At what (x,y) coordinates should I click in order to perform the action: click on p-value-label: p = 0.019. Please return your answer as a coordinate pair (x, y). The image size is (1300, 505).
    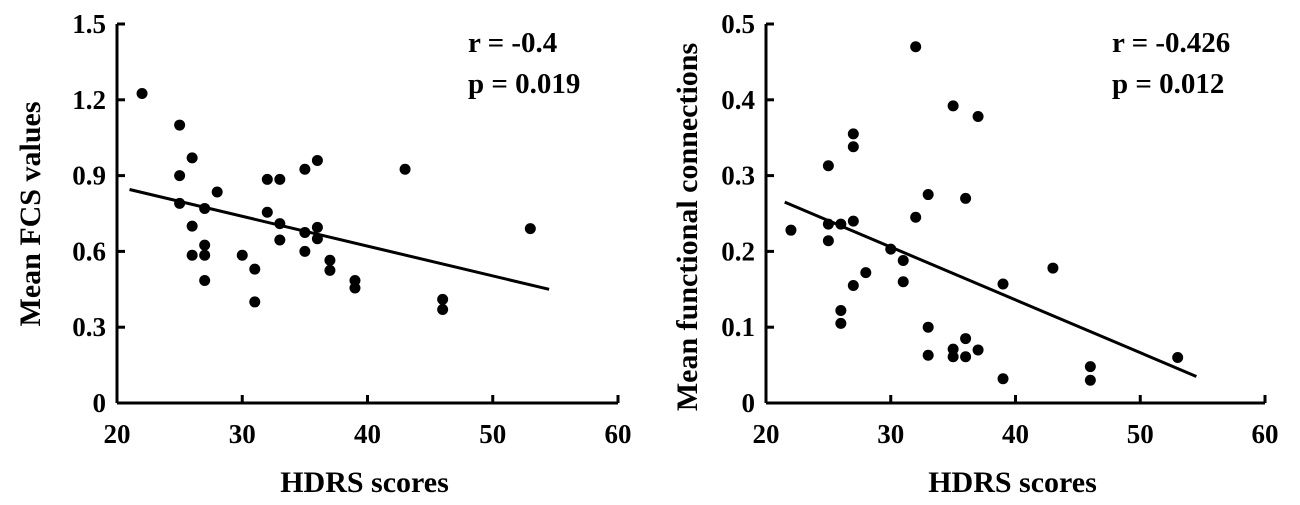
    Looking at the image, I should click on (524, 84).